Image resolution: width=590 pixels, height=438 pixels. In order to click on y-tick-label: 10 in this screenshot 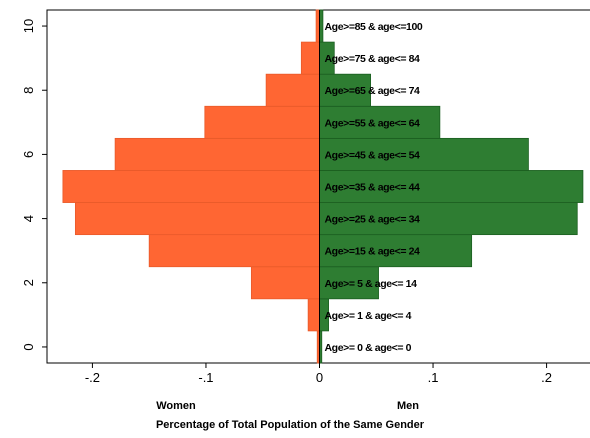, I will do `click(28, 26)`.